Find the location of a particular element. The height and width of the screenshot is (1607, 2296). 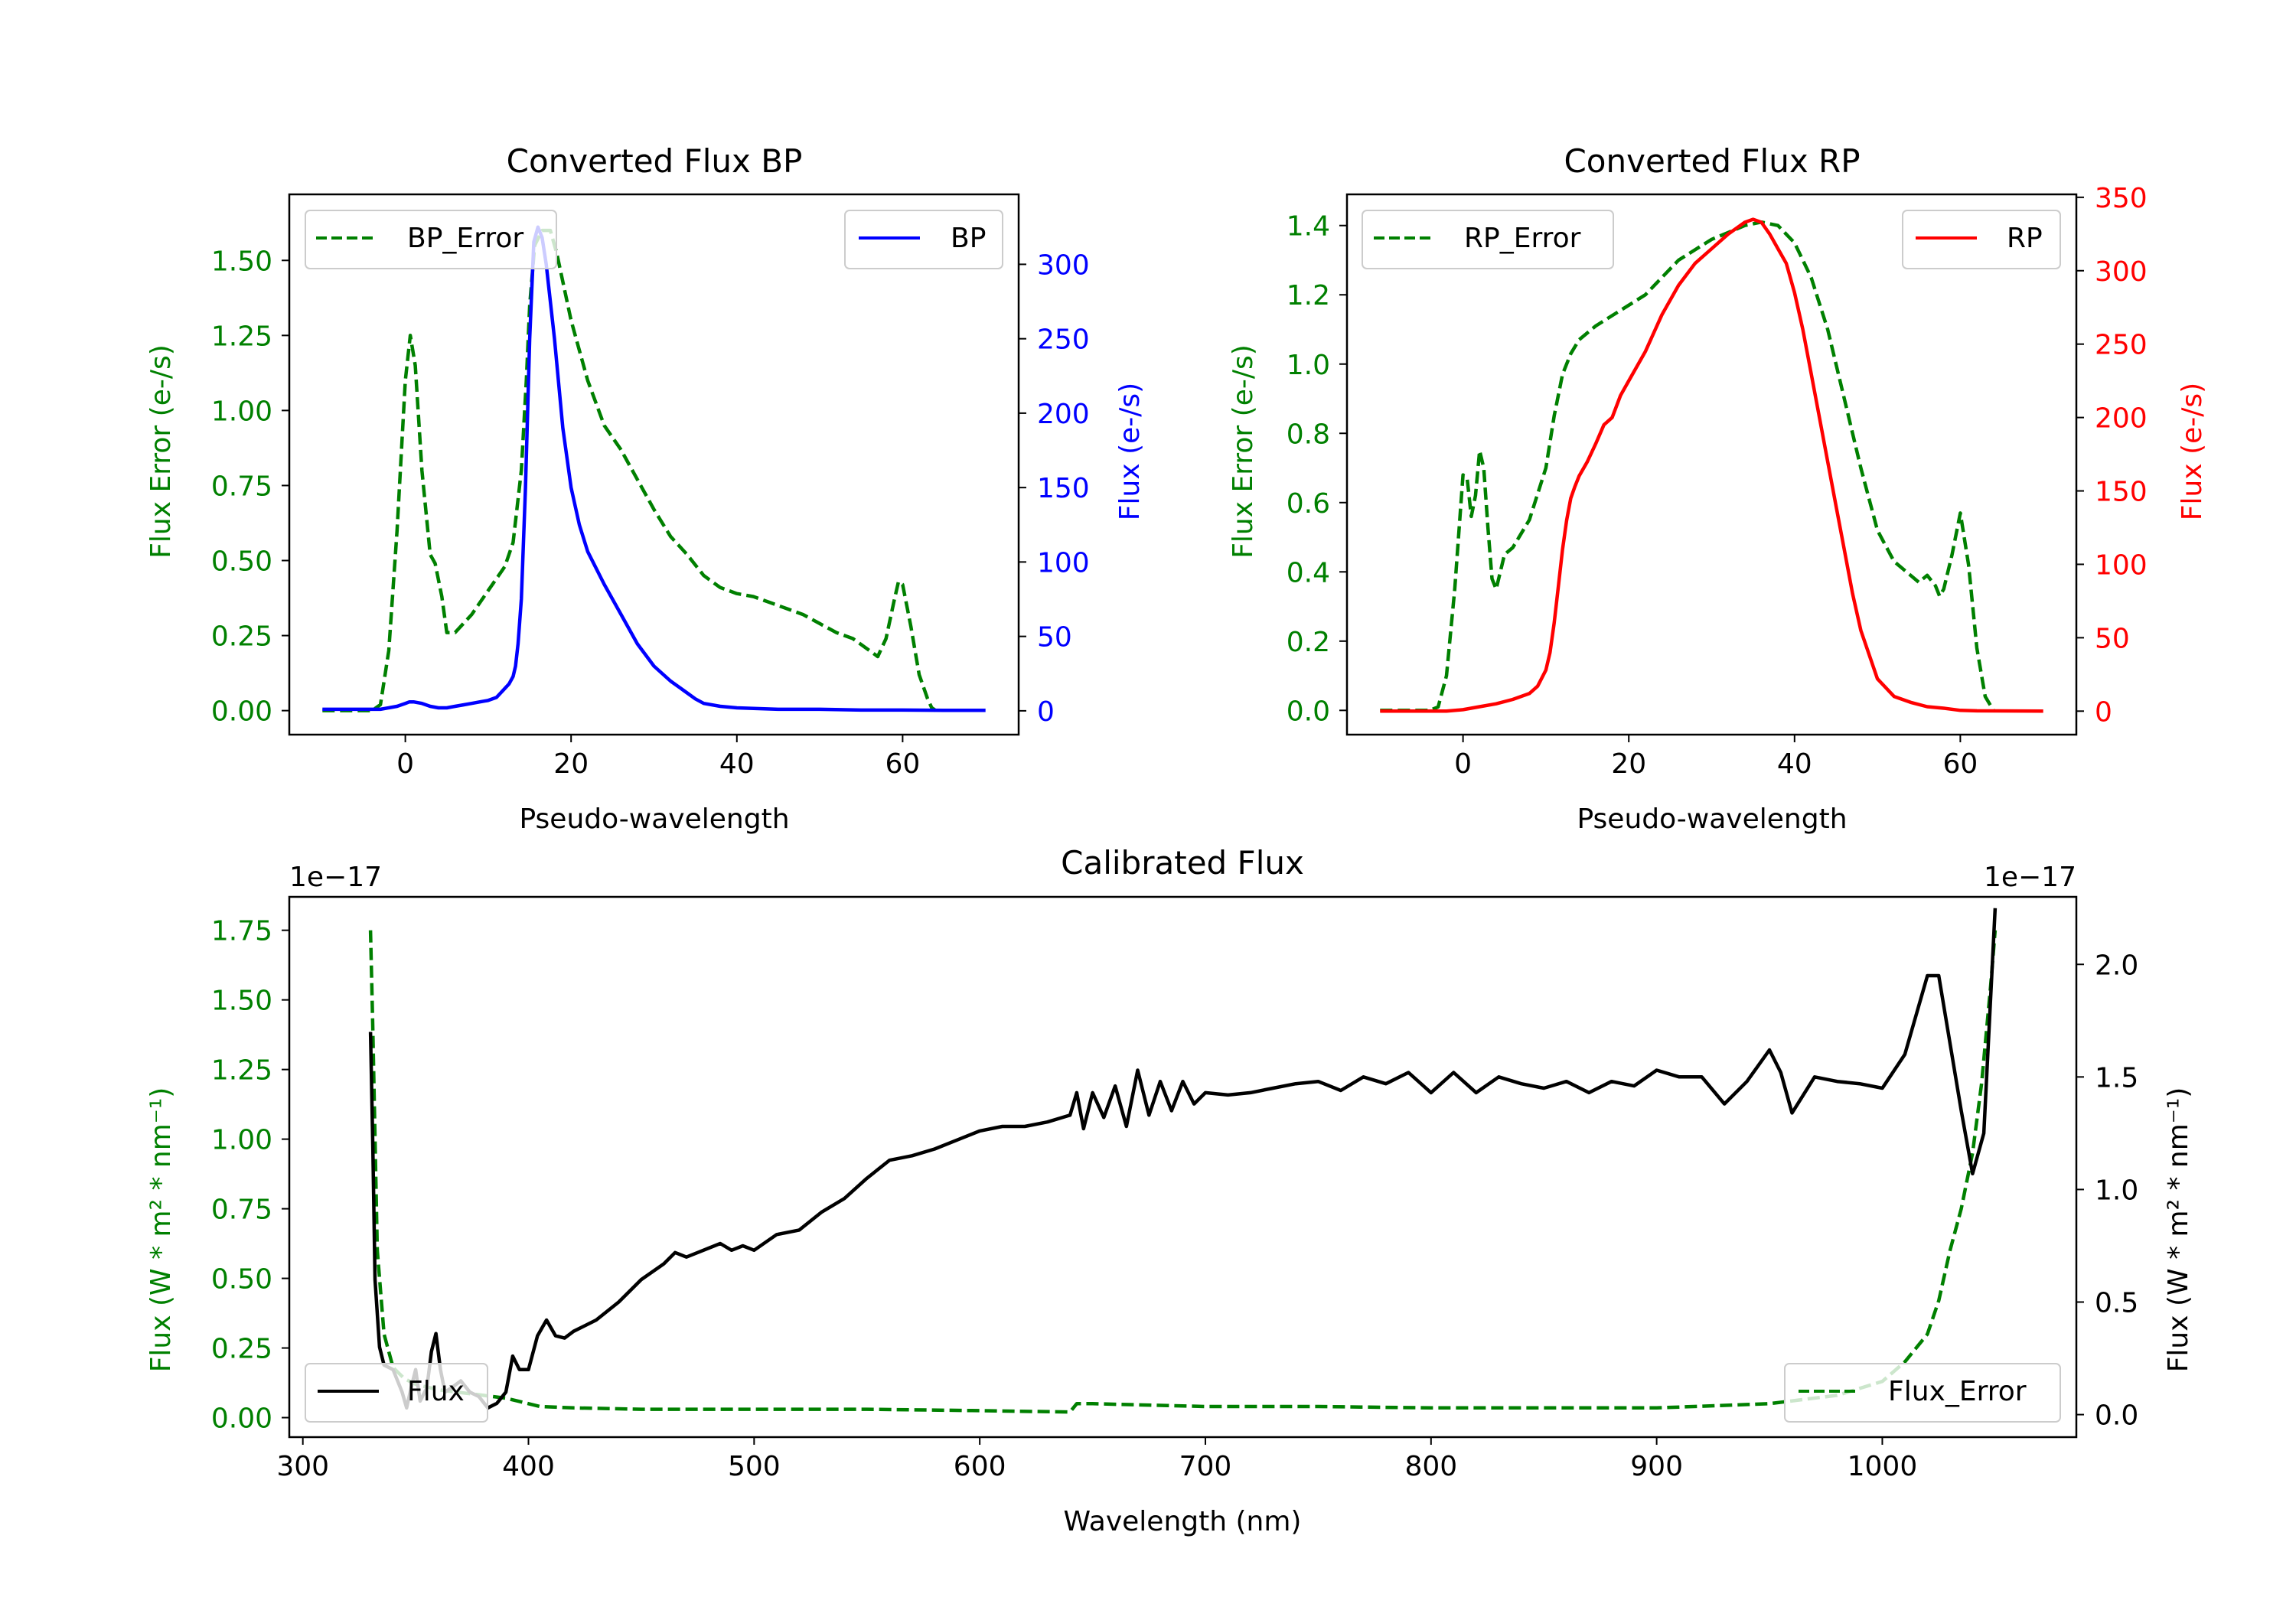

calibrated-x-axis-label: Wavelength (nm) is located at coordinates (1183, 1521).